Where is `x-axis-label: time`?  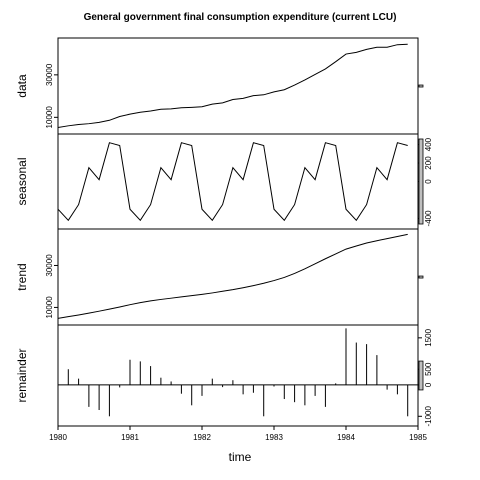 x-axis-label: time is located at coordinates (240, 457).